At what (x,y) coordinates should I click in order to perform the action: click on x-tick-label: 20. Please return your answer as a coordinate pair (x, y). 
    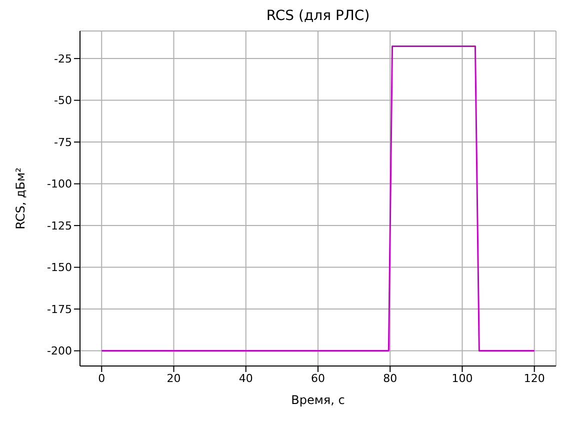
    Looking at the image, I should click on (173, 378).